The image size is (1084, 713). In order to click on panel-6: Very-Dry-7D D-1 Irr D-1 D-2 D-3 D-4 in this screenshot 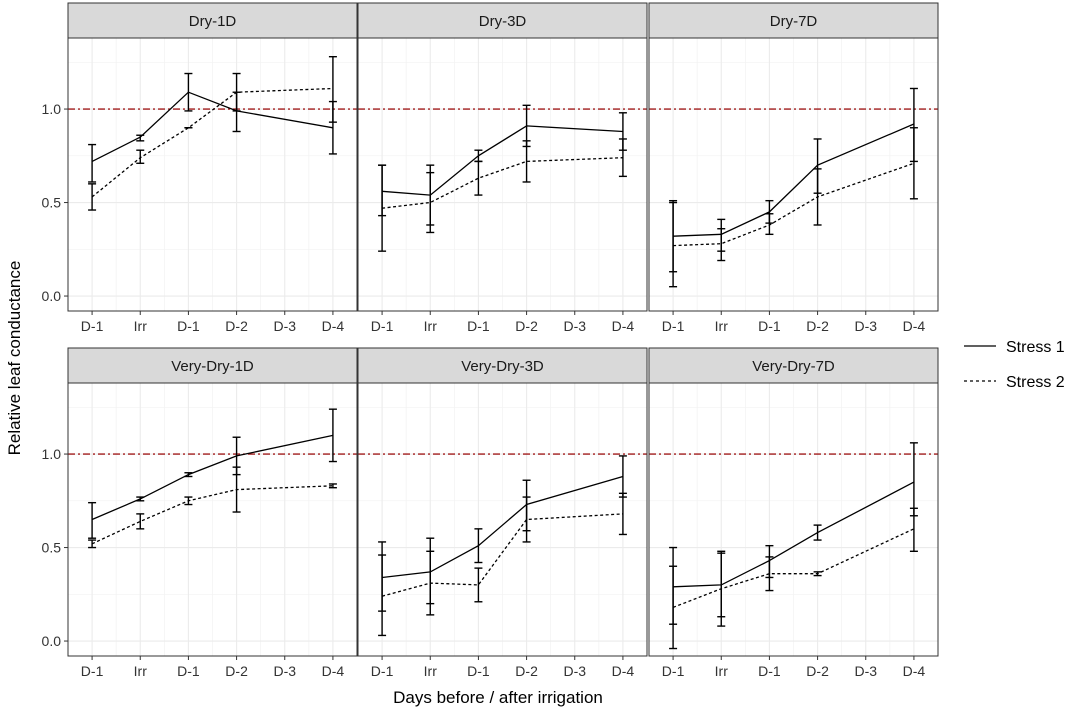, I will do `click(793, 513)`.